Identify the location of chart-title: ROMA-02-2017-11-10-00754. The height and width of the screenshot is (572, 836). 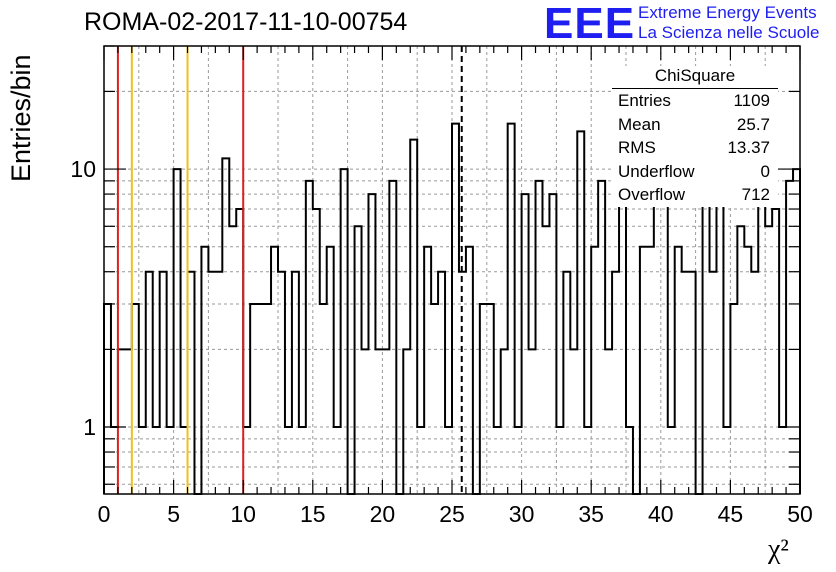
(246, 22).